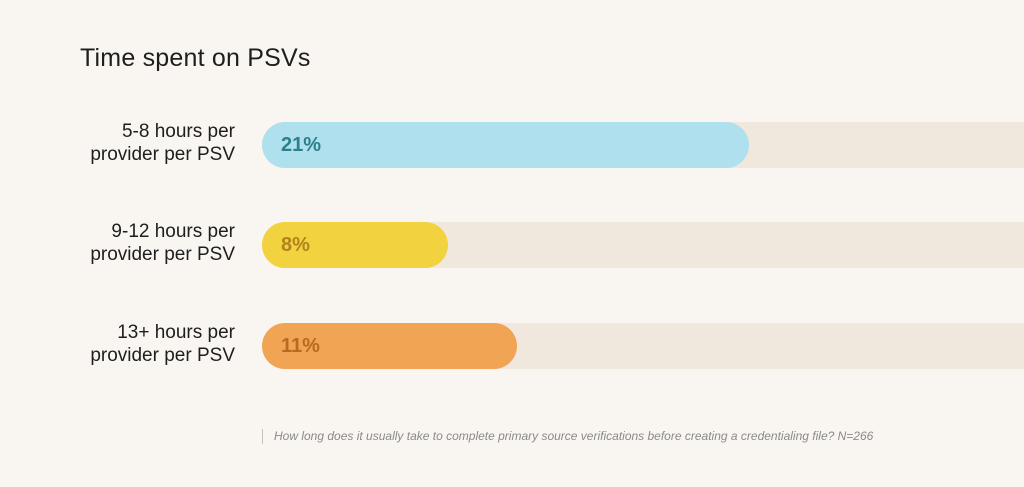  I want to click on bar-row-13-plus-hours: 13+ hours per provider per PSV 11%, so click(512, 345).